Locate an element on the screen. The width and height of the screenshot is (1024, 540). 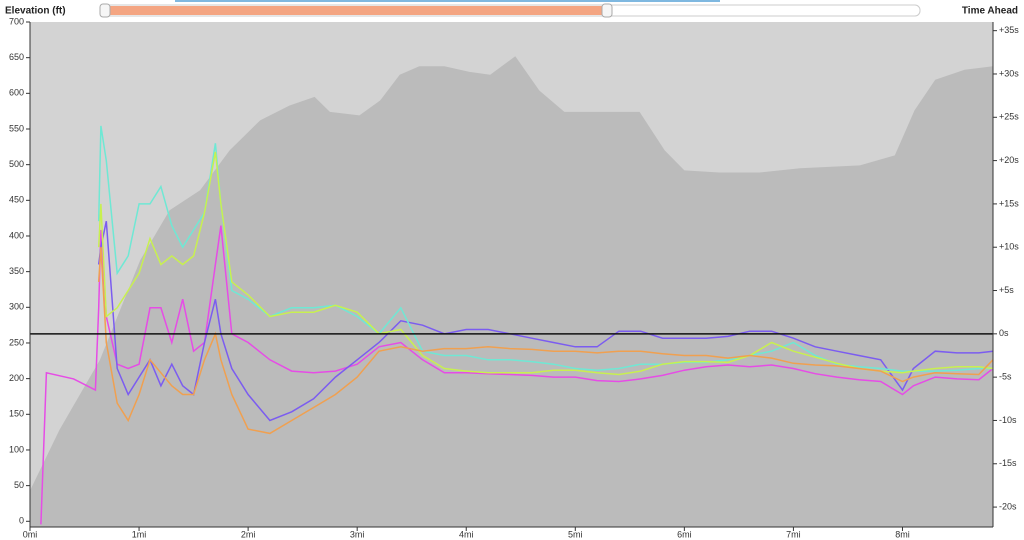
x-tick-label: 8mi is located at coordinates (902, 534).